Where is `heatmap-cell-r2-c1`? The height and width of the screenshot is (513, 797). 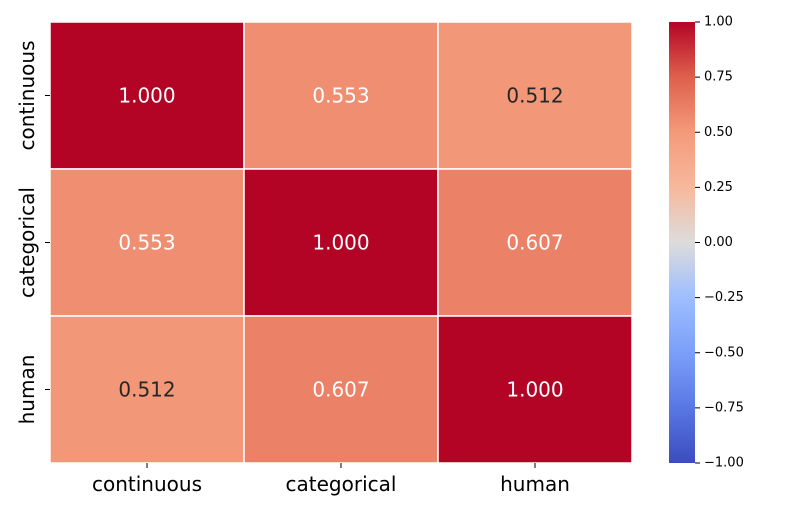
heatmap-cell-r2-c1 is located at coordinates (341, 389).